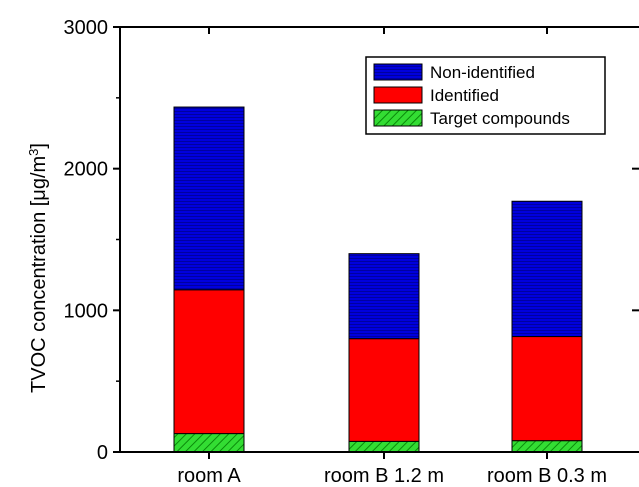 The image size is (639, 487). Describe the element at coordinates (86, 28) in the screenshot. I see `y-tick-label: 3000` at that location.